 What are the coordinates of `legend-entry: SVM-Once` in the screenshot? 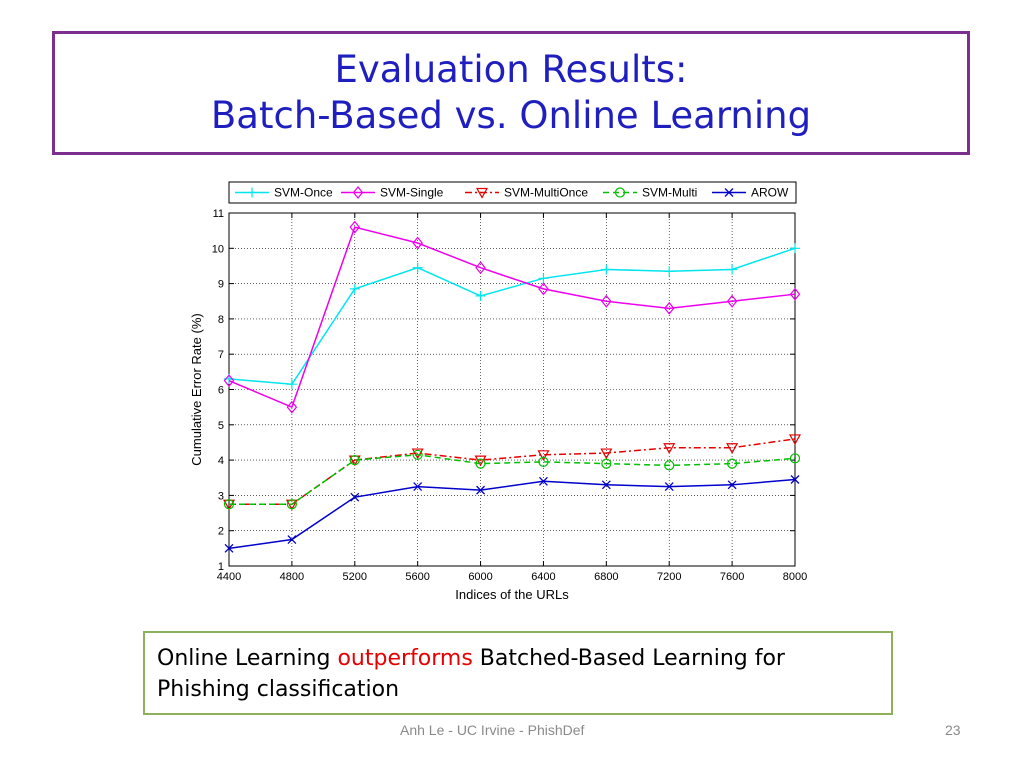 It's located at (303, 193).